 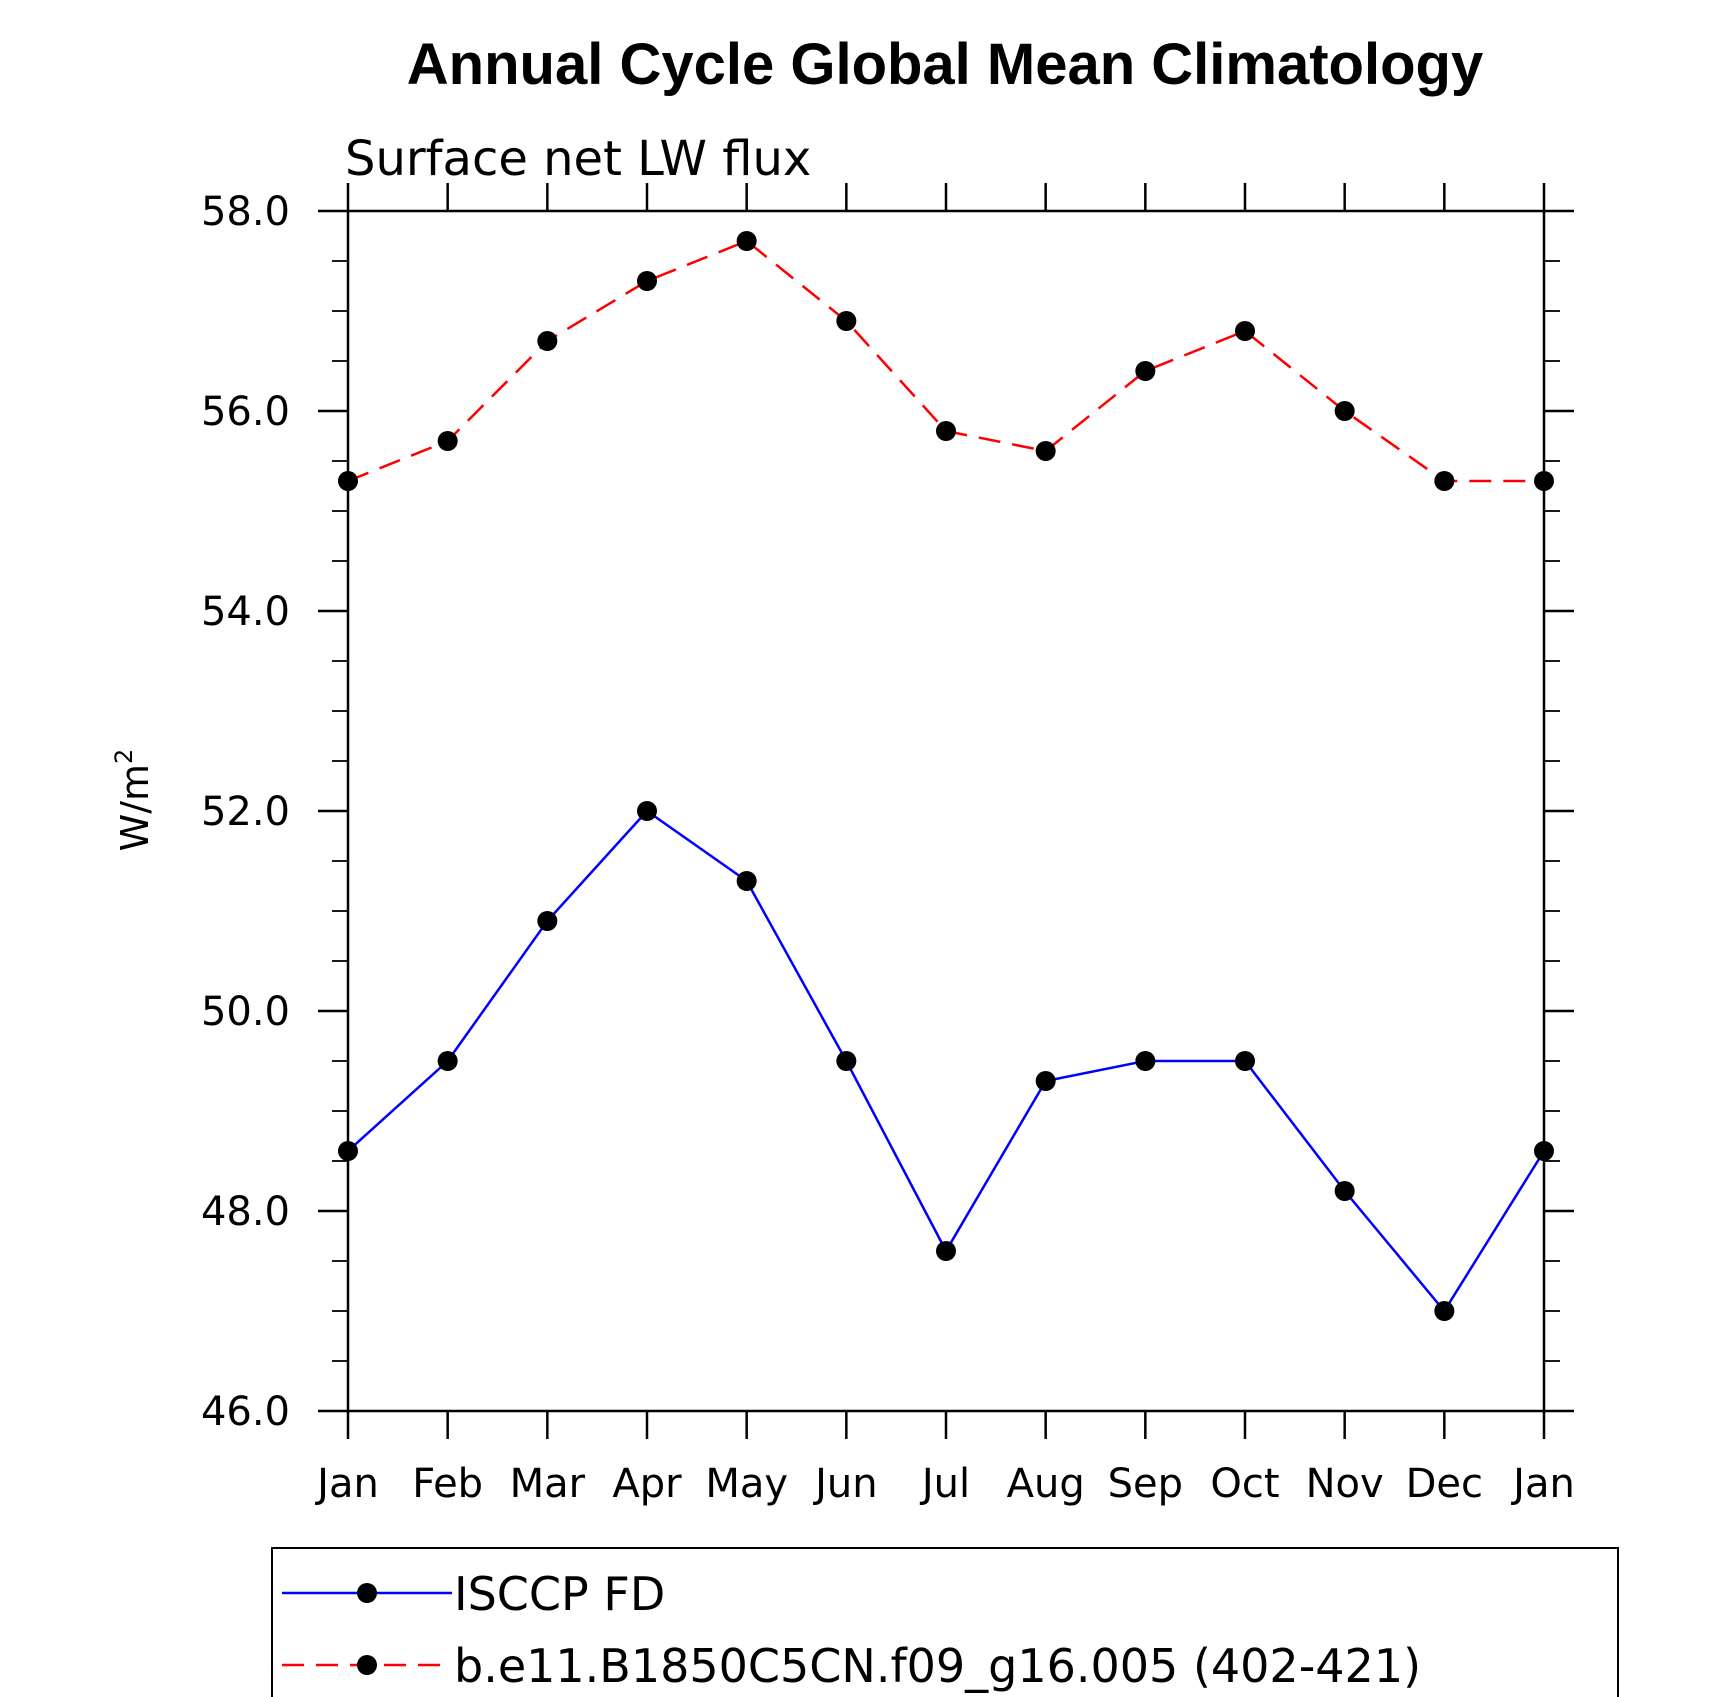 I want to click on x-tick-label: May, so click(x=746, y=1484).